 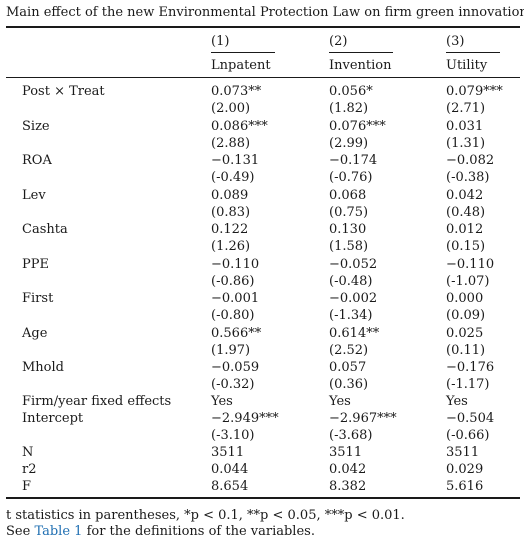 What do you see at coordinates (231, 350) in the screenshot?
I see `cell-col-1: (1.97)` at bounding box center [231, 350].